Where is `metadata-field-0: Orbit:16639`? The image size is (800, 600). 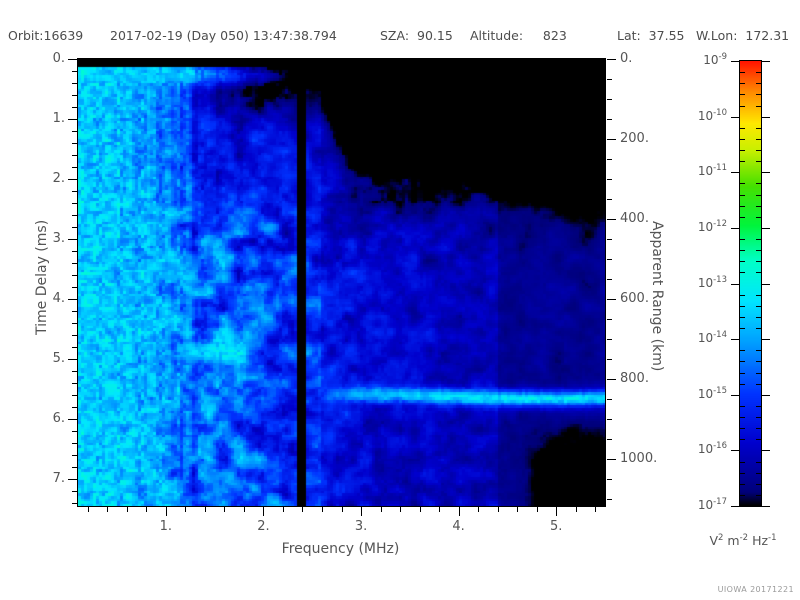
metadata-field-0: Orbit:16639 is located at coordinates (46, 35).